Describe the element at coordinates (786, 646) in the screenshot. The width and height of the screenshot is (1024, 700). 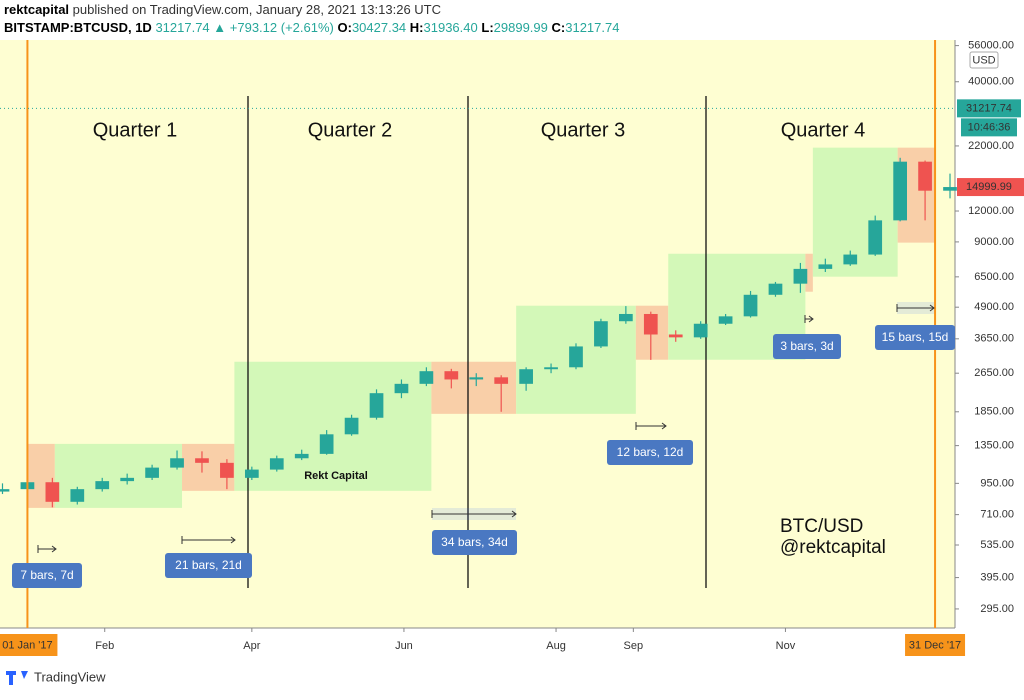
I see `x-tick-label: Nov` at that location.